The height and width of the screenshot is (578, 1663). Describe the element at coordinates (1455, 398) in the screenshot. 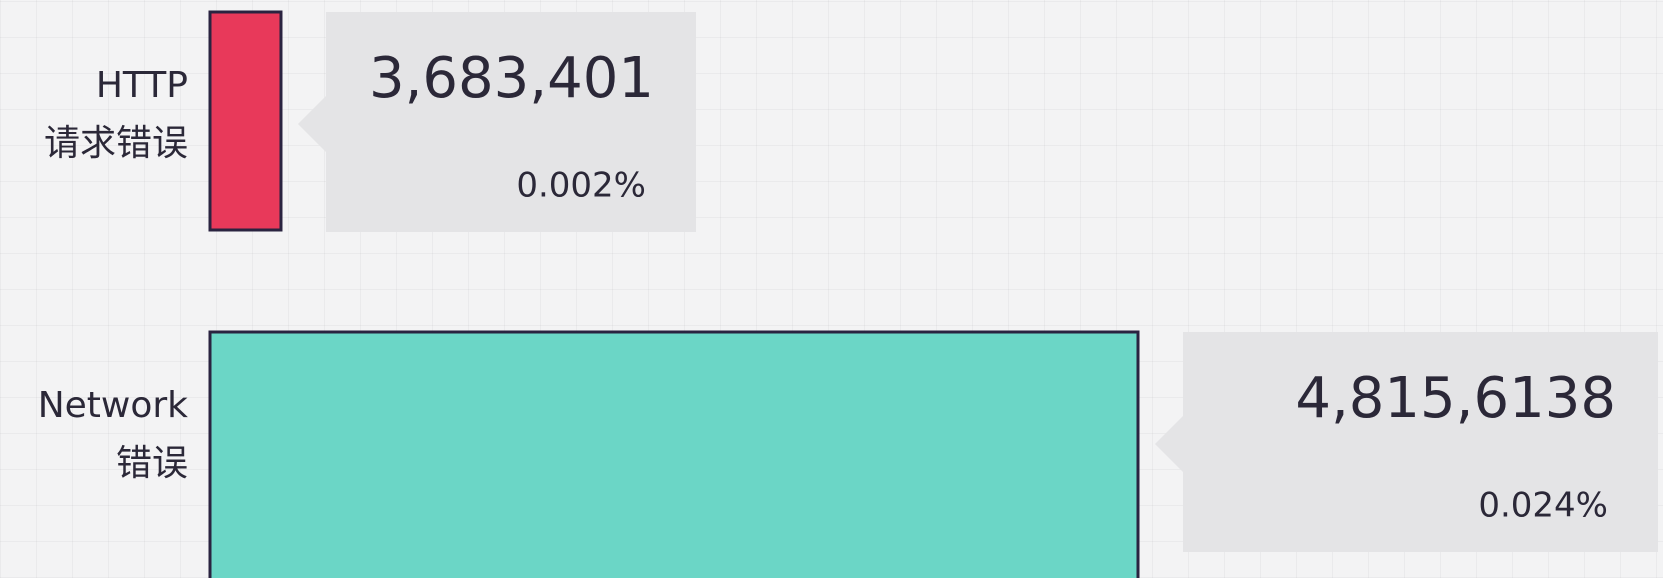

I see `value-label: 4,815,6138` at that location.